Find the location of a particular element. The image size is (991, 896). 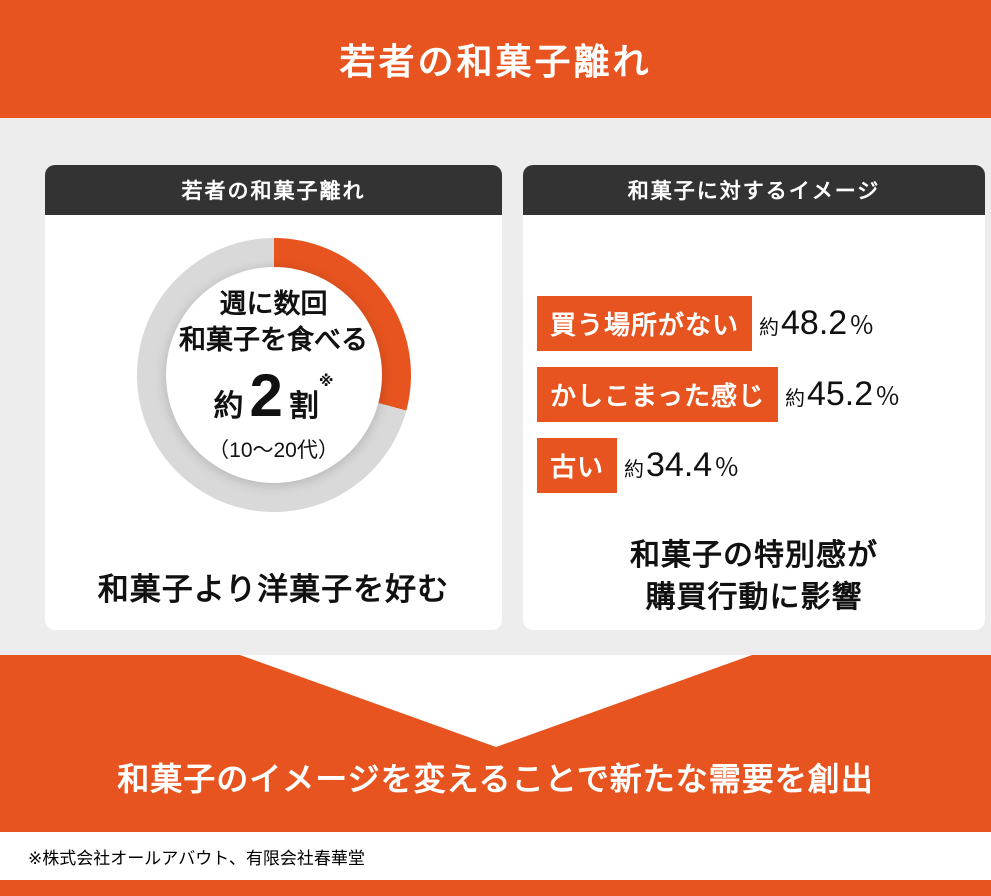

left-card-header: 若者の和菓子離れ is located at coordinates (273, 190).